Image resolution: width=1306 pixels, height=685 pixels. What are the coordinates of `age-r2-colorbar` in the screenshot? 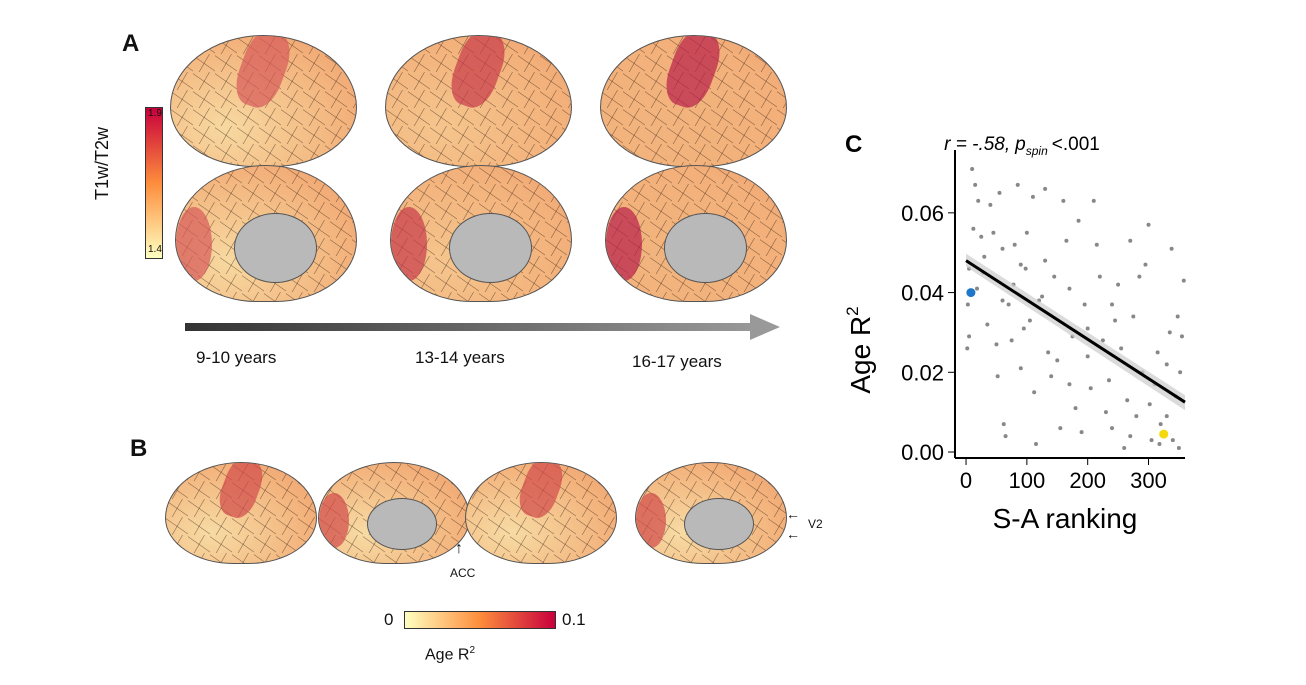 It's located at (480, 620).